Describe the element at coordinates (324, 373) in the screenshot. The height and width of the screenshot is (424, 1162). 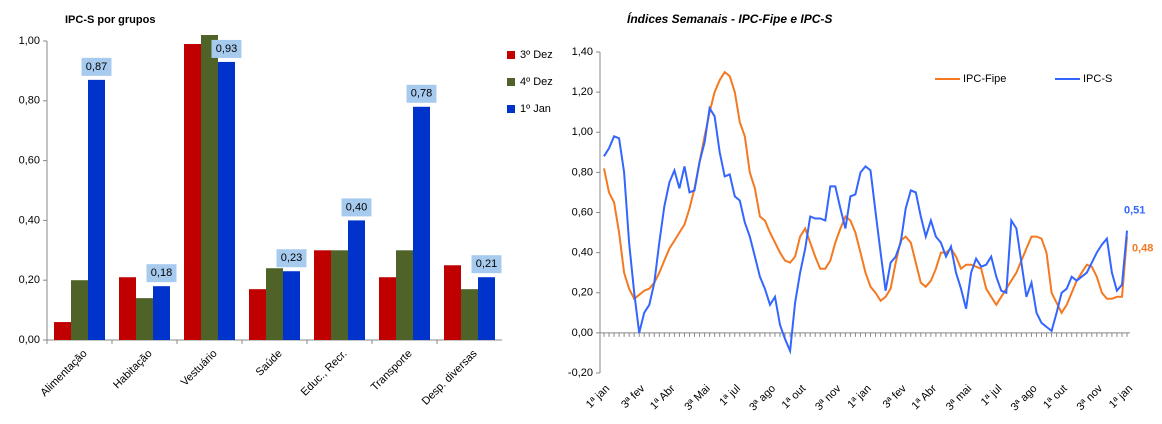
I see `x-tick-label: Educ., Recr.` at that location.